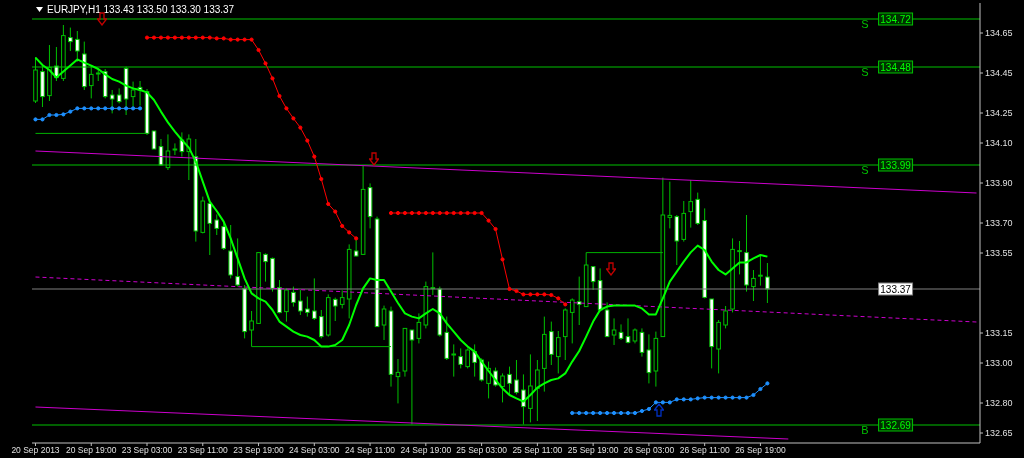 The height and width of the screenshot is (458, 1024). I want to click on y-tick-label: 133.90, so click(999, 183).